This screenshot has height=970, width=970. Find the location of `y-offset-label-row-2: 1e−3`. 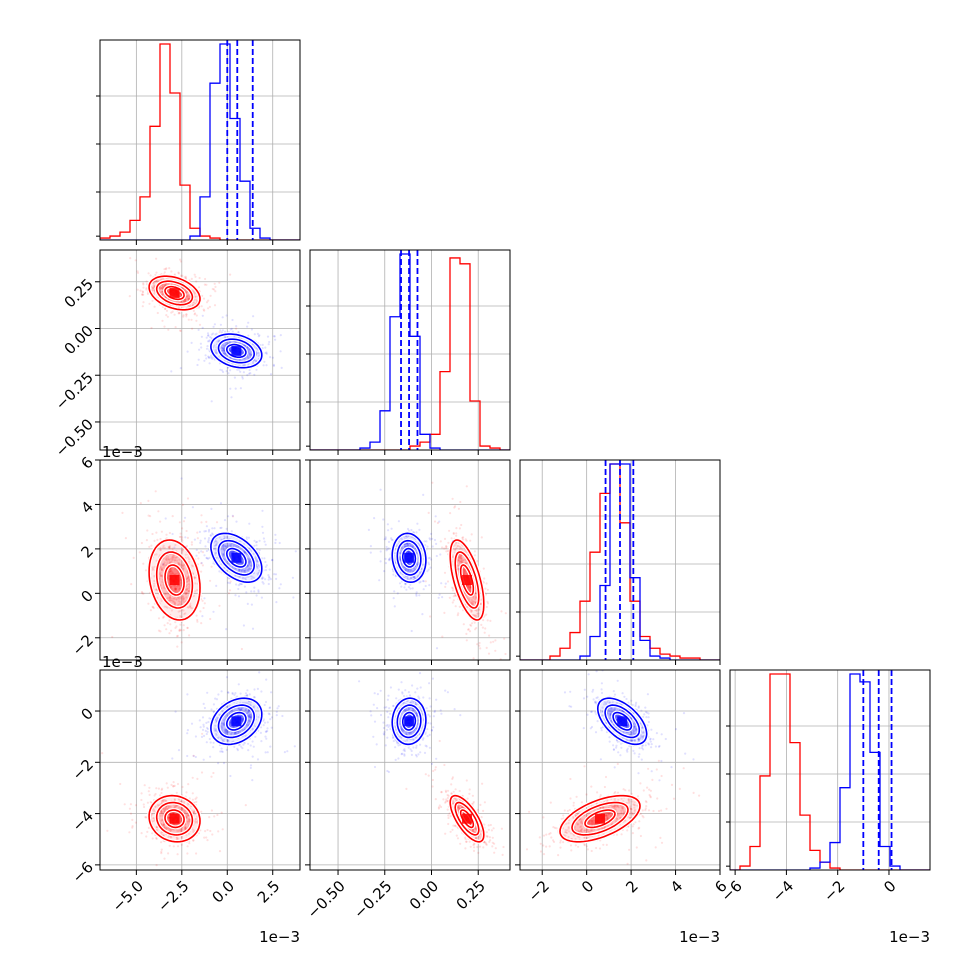

y-offset-label-row-2: 1e−3 is located at coordinates (122, 452).